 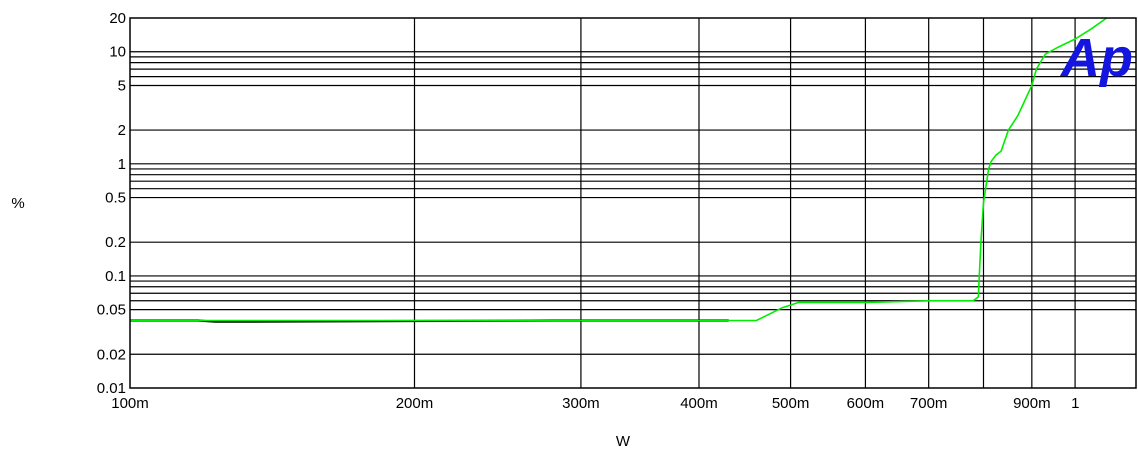 What do you see at coordinates (581, 403) in the screenshot?
I see `x-tick-label: 300m` at bounding box center [581, 403].